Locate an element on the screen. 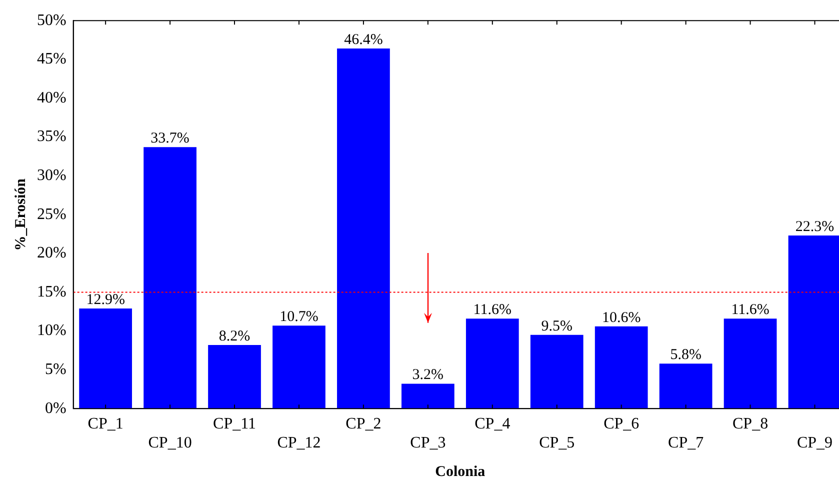 The image size is (839, 493). y-tick-label: 15% is located at coordinates (51, 291).